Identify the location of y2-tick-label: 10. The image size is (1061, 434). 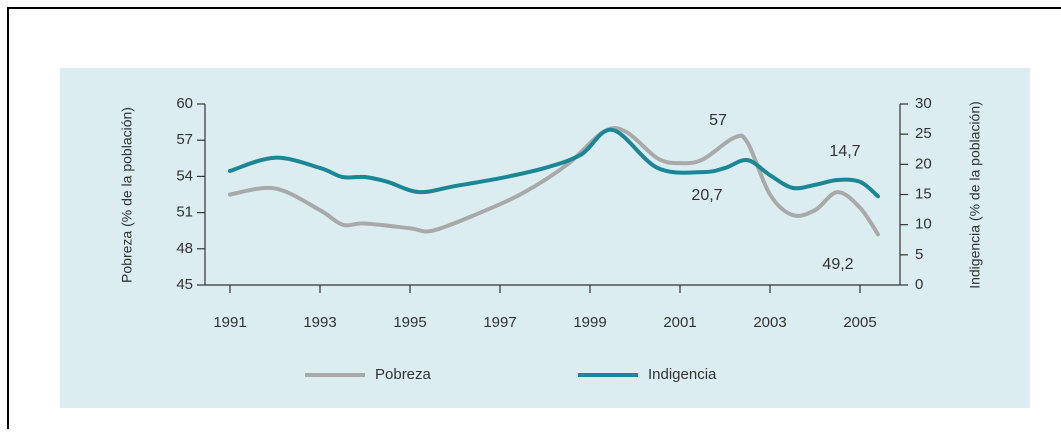
(923, 224).